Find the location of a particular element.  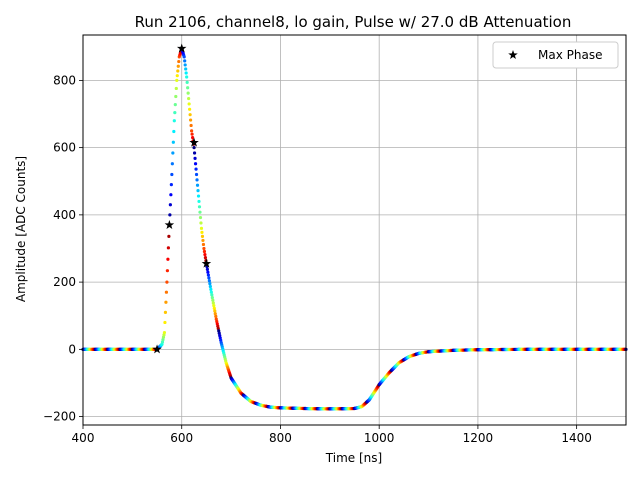

x-tick-label: 600 is located at coordinates (181, 438).